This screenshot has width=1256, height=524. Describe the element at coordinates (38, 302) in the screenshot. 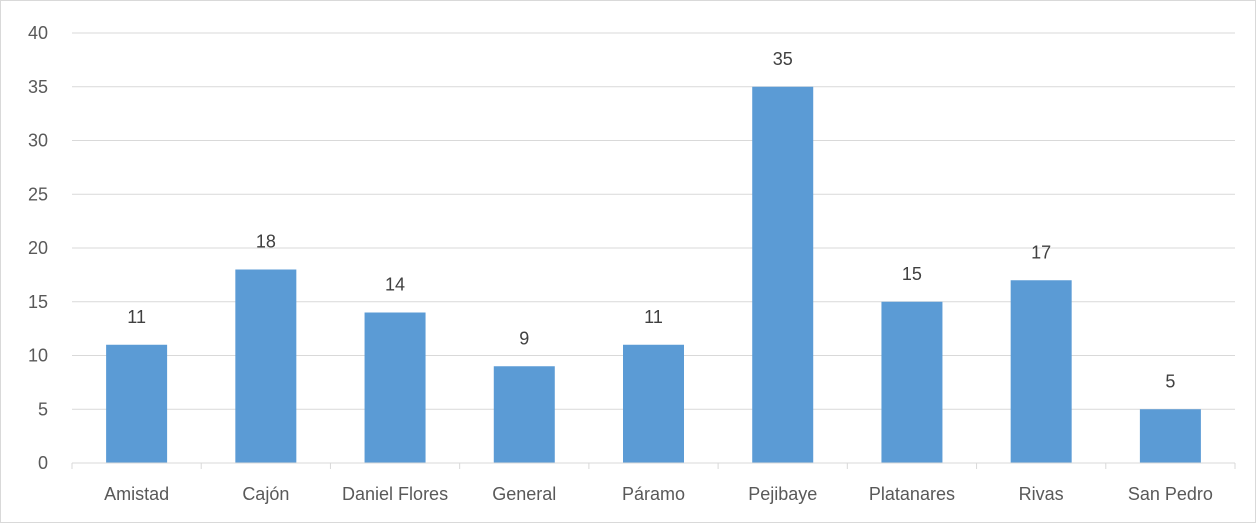

I see `y-tick-label: 15` at that location.